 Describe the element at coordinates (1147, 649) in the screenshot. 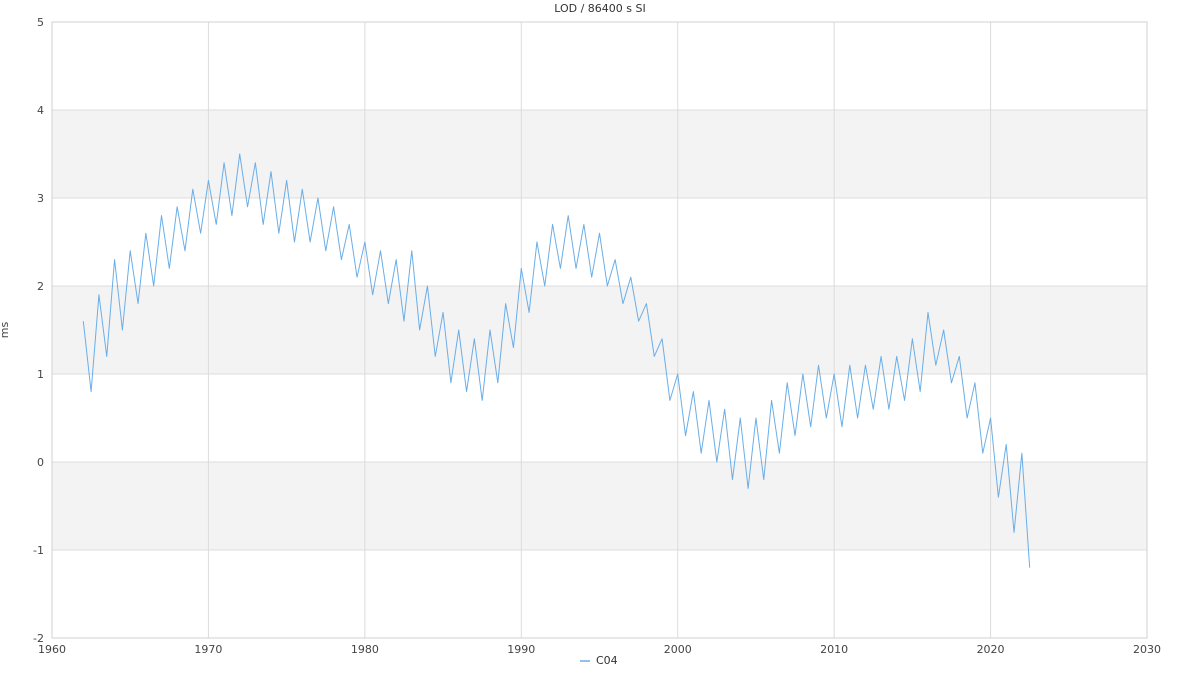

I see `x-tick-label: 2030` at that location.